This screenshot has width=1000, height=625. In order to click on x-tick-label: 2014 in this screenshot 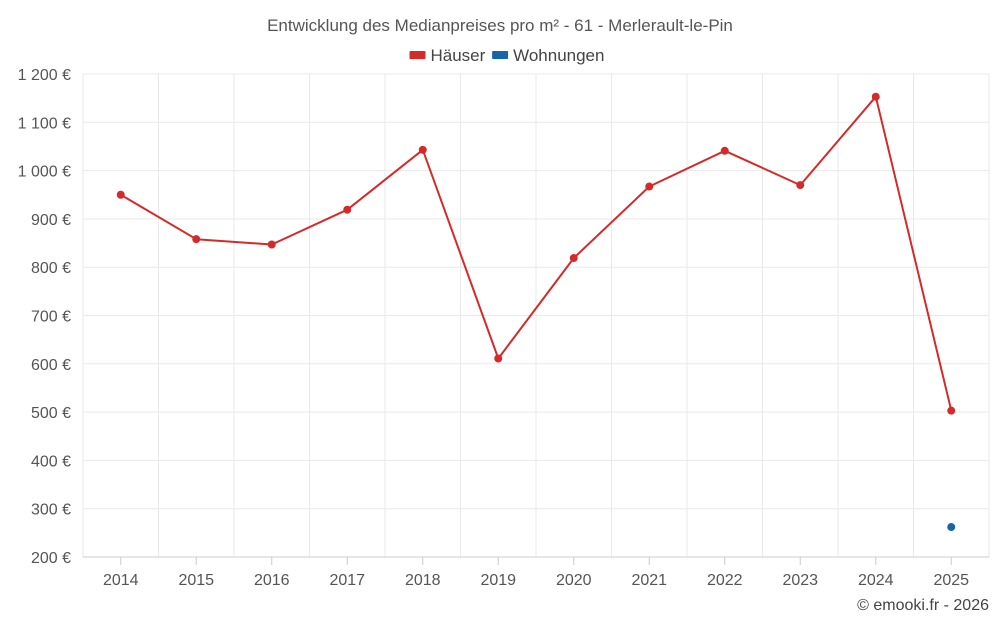, I will do `click(121, 580)`.